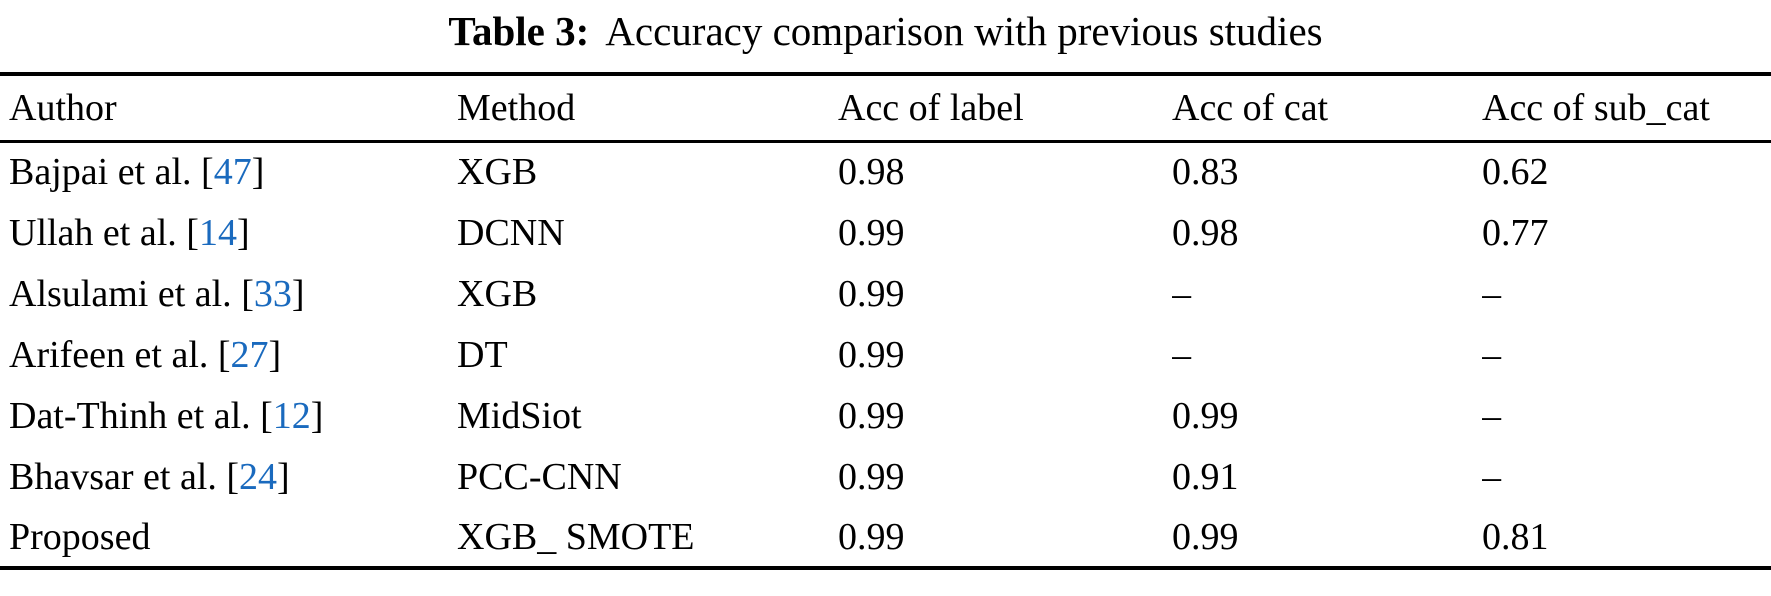  What do you see at coordinates (539, 476) in the screenshot?
I see `method-cell: PCC-CNN` at bounding box center [539, 476].